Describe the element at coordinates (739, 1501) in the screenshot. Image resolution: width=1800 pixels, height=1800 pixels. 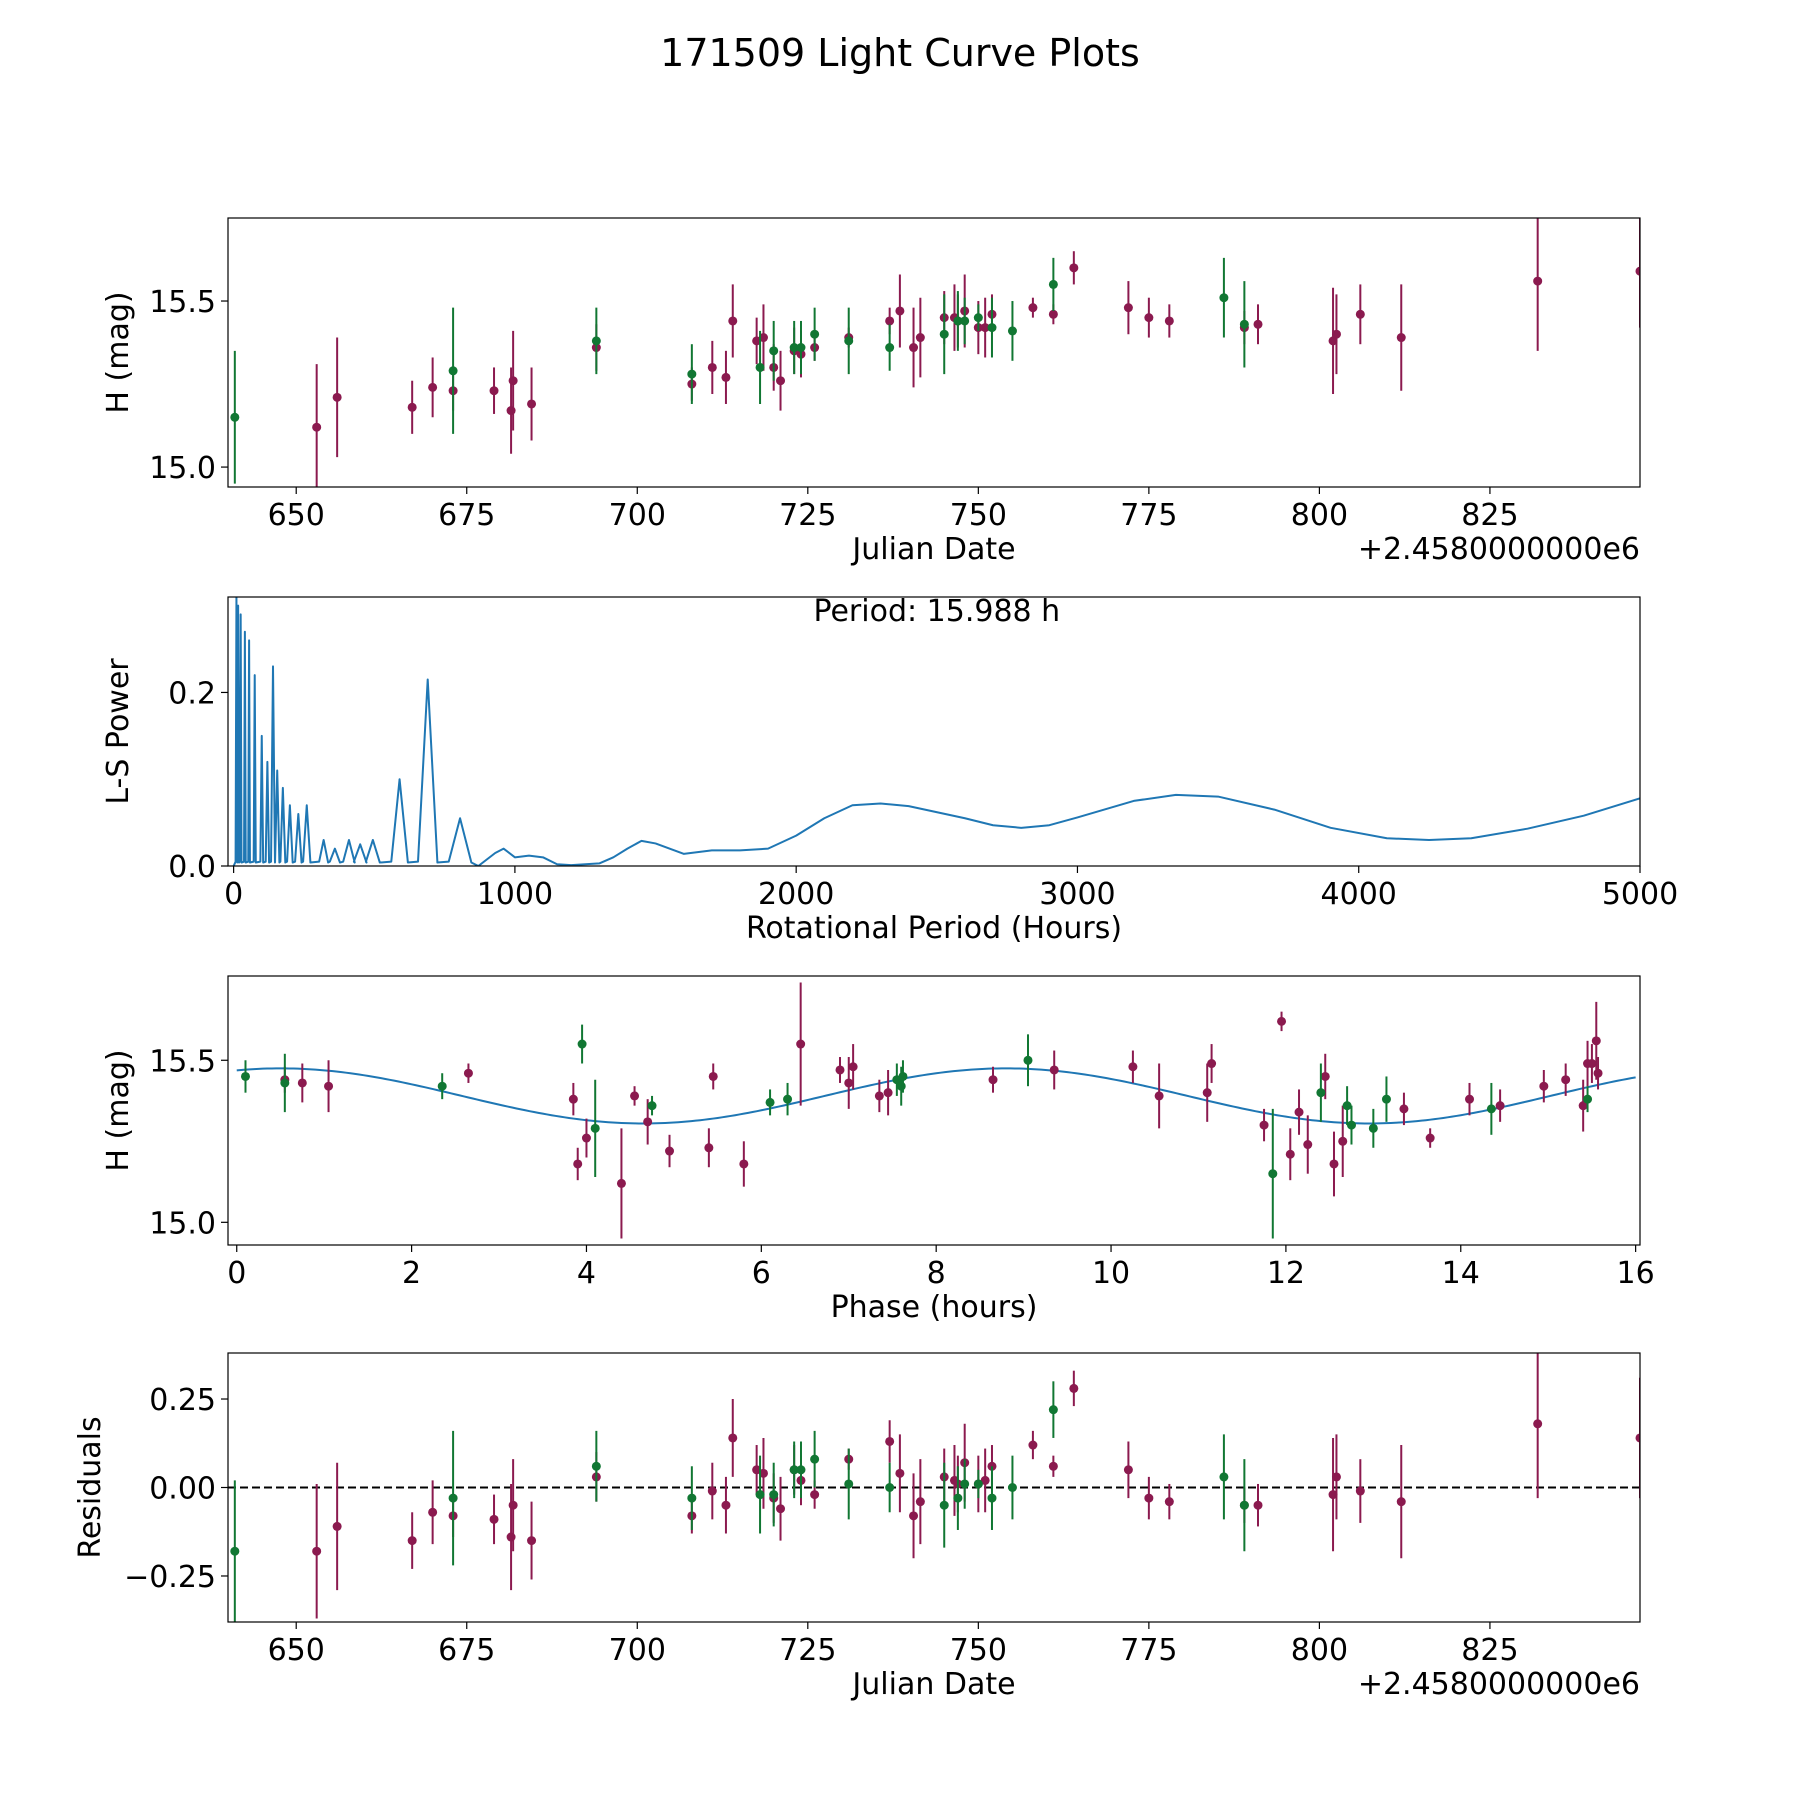
I see `series-band_b` at that location.